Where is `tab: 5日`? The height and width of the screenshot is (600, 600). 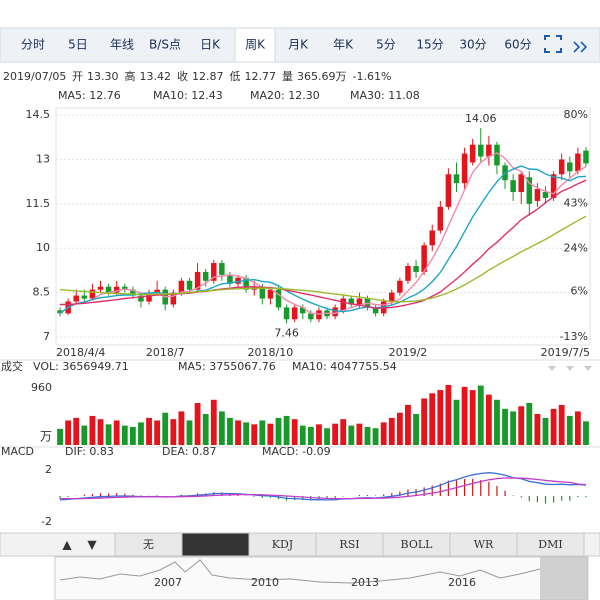 tab: 5日 is located at coordinates (78, 45).